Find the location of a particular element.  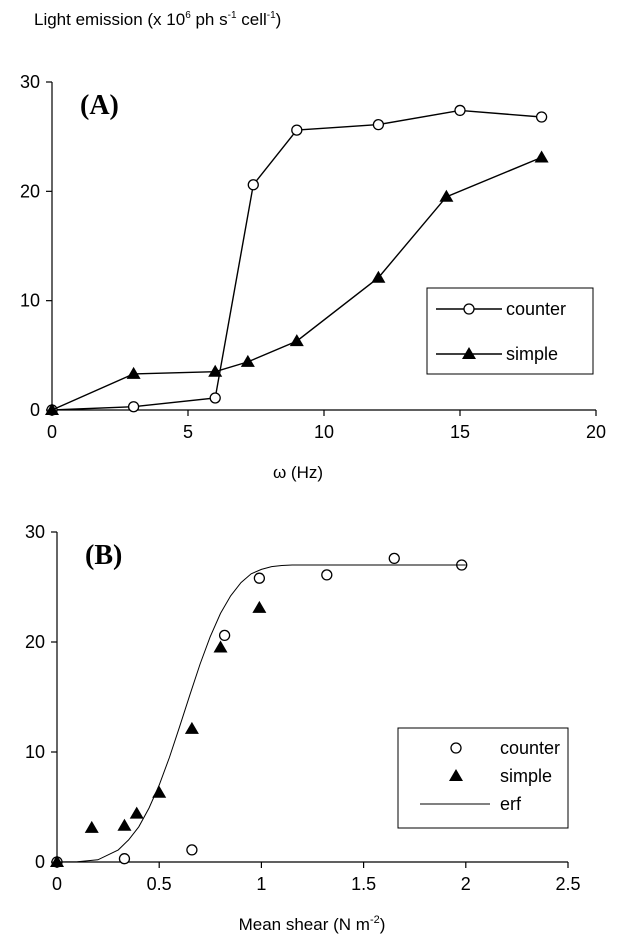

y-axis-title-mid2: cell is located at coordinates (251, 19).